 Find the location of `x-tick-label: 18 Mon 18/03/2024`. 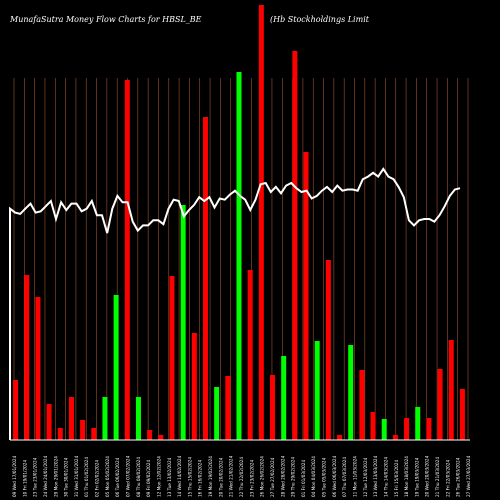

x-tick-label: 18 Mon 18/03/2024 is located at coordinates (406, 476).